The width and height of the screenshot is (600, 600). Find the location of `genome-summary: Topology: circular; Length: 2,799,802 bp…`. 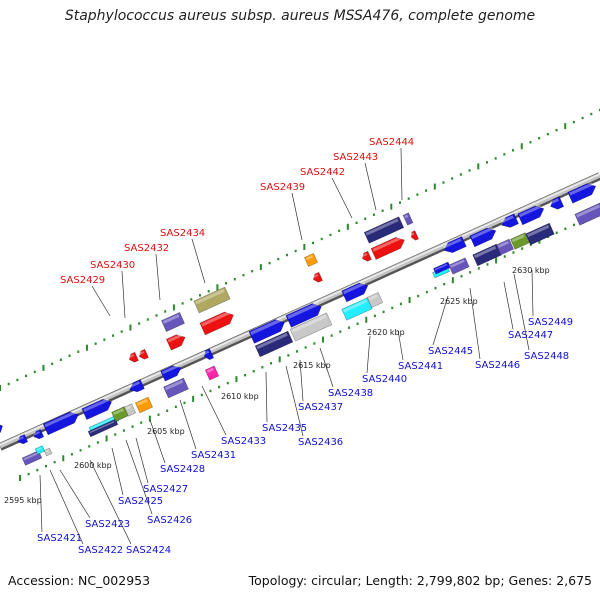

genome-summary: Topology: circular; Length: 2,799,802 bp… is located at coordinates (420, 580).